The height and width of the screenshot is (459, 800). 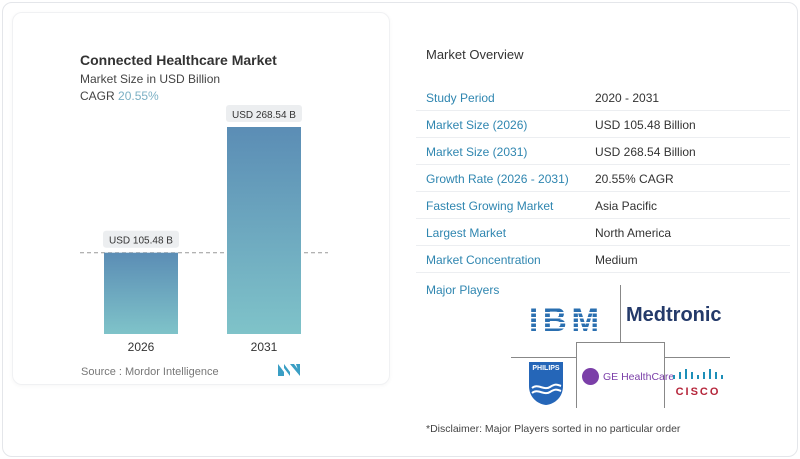 What do you see at coordinates (141, 293) in the screenshot?
I see `bar-2026` at bounding box center [141, 293].